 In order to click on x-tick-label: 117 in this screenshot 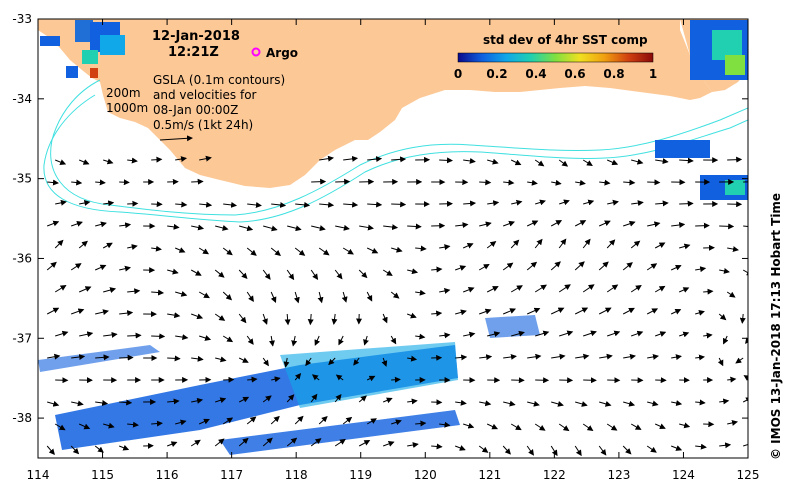, I will do `click(231, 475)`.